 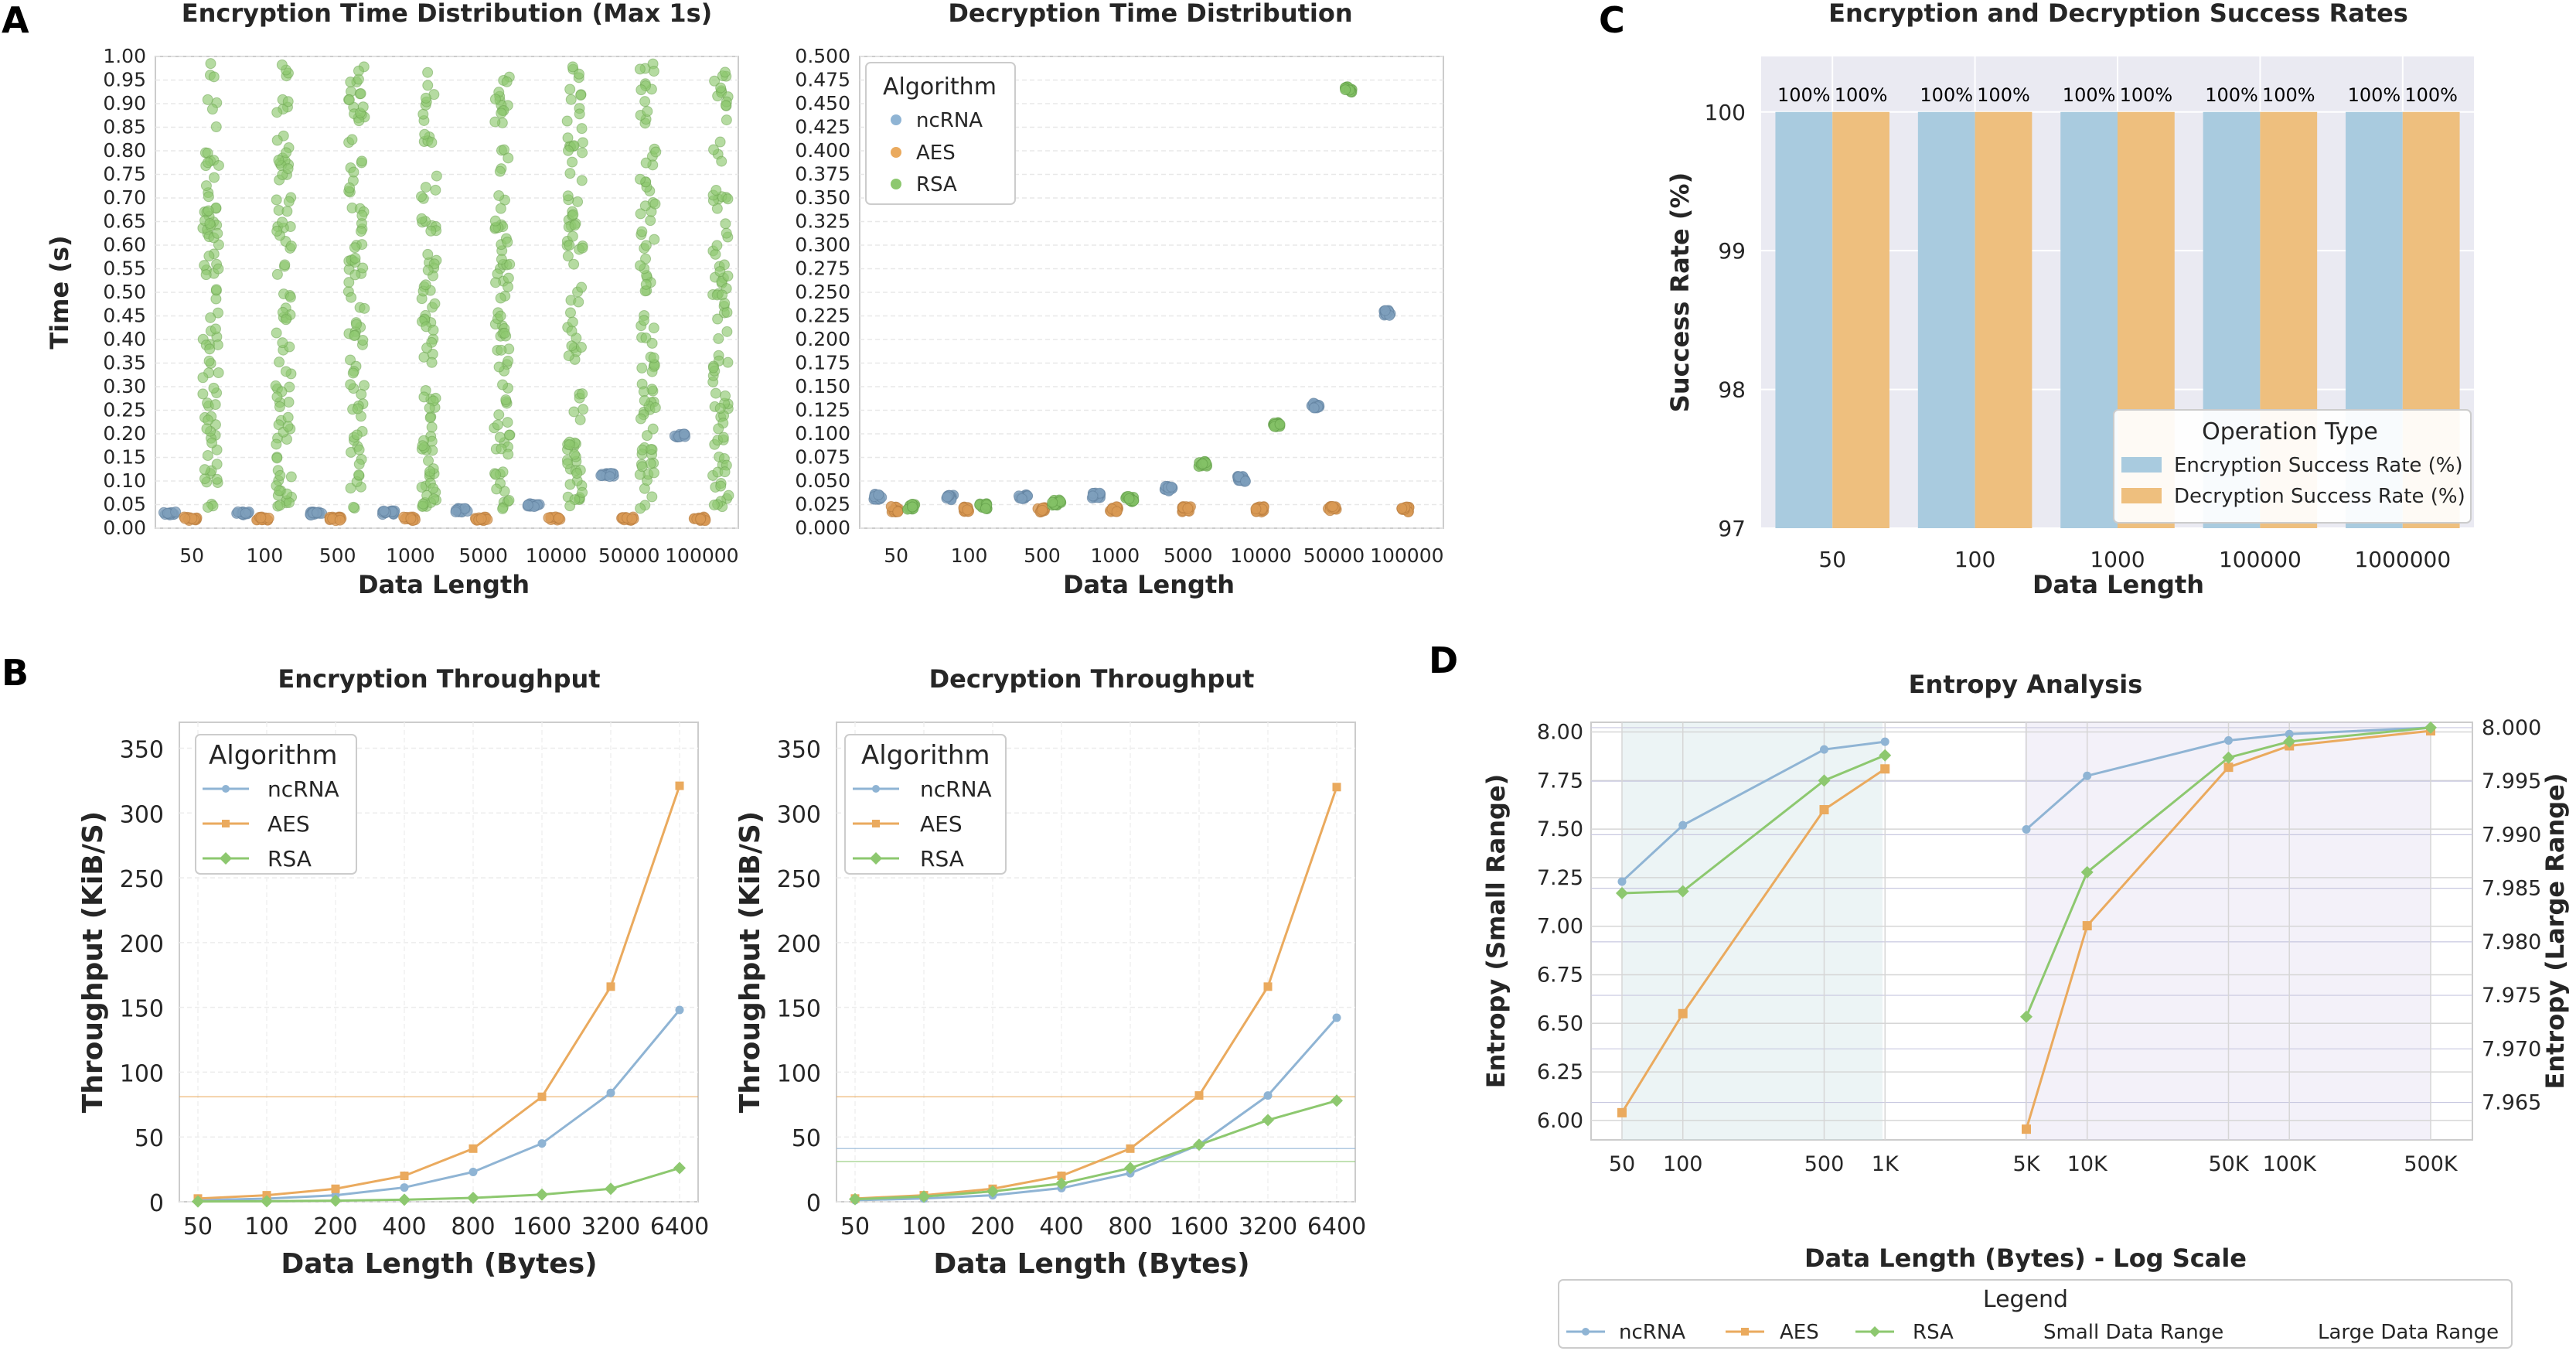 What do you see at coordinates (799, 945) in the screenshot?
I see `y-tick-label: 200` at bounding box center [799, 945].